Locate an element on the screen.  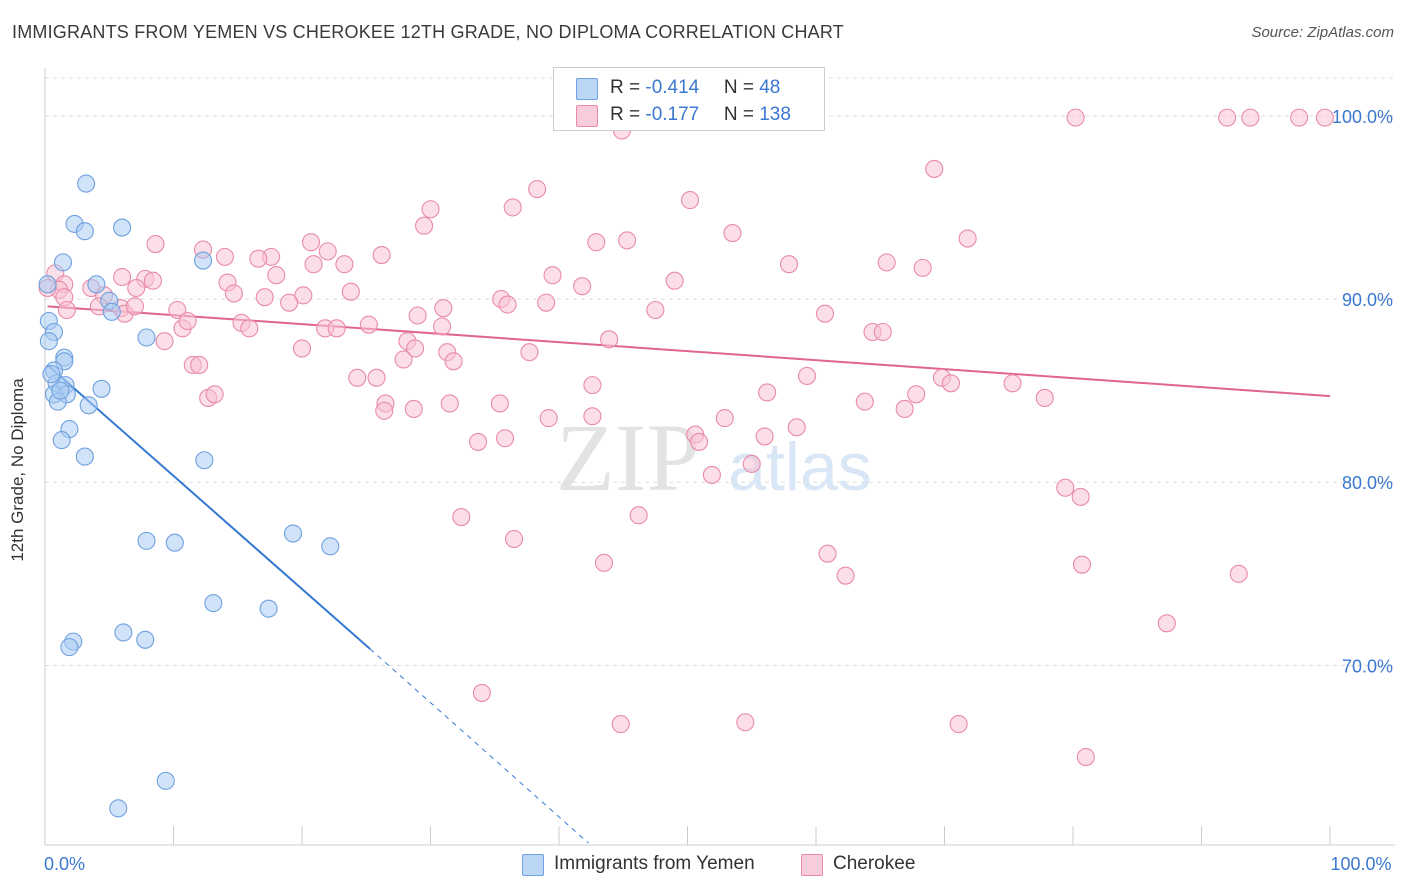
y-axis-label: 12th Grade, No Diploma is located at coordinates (17, 470).